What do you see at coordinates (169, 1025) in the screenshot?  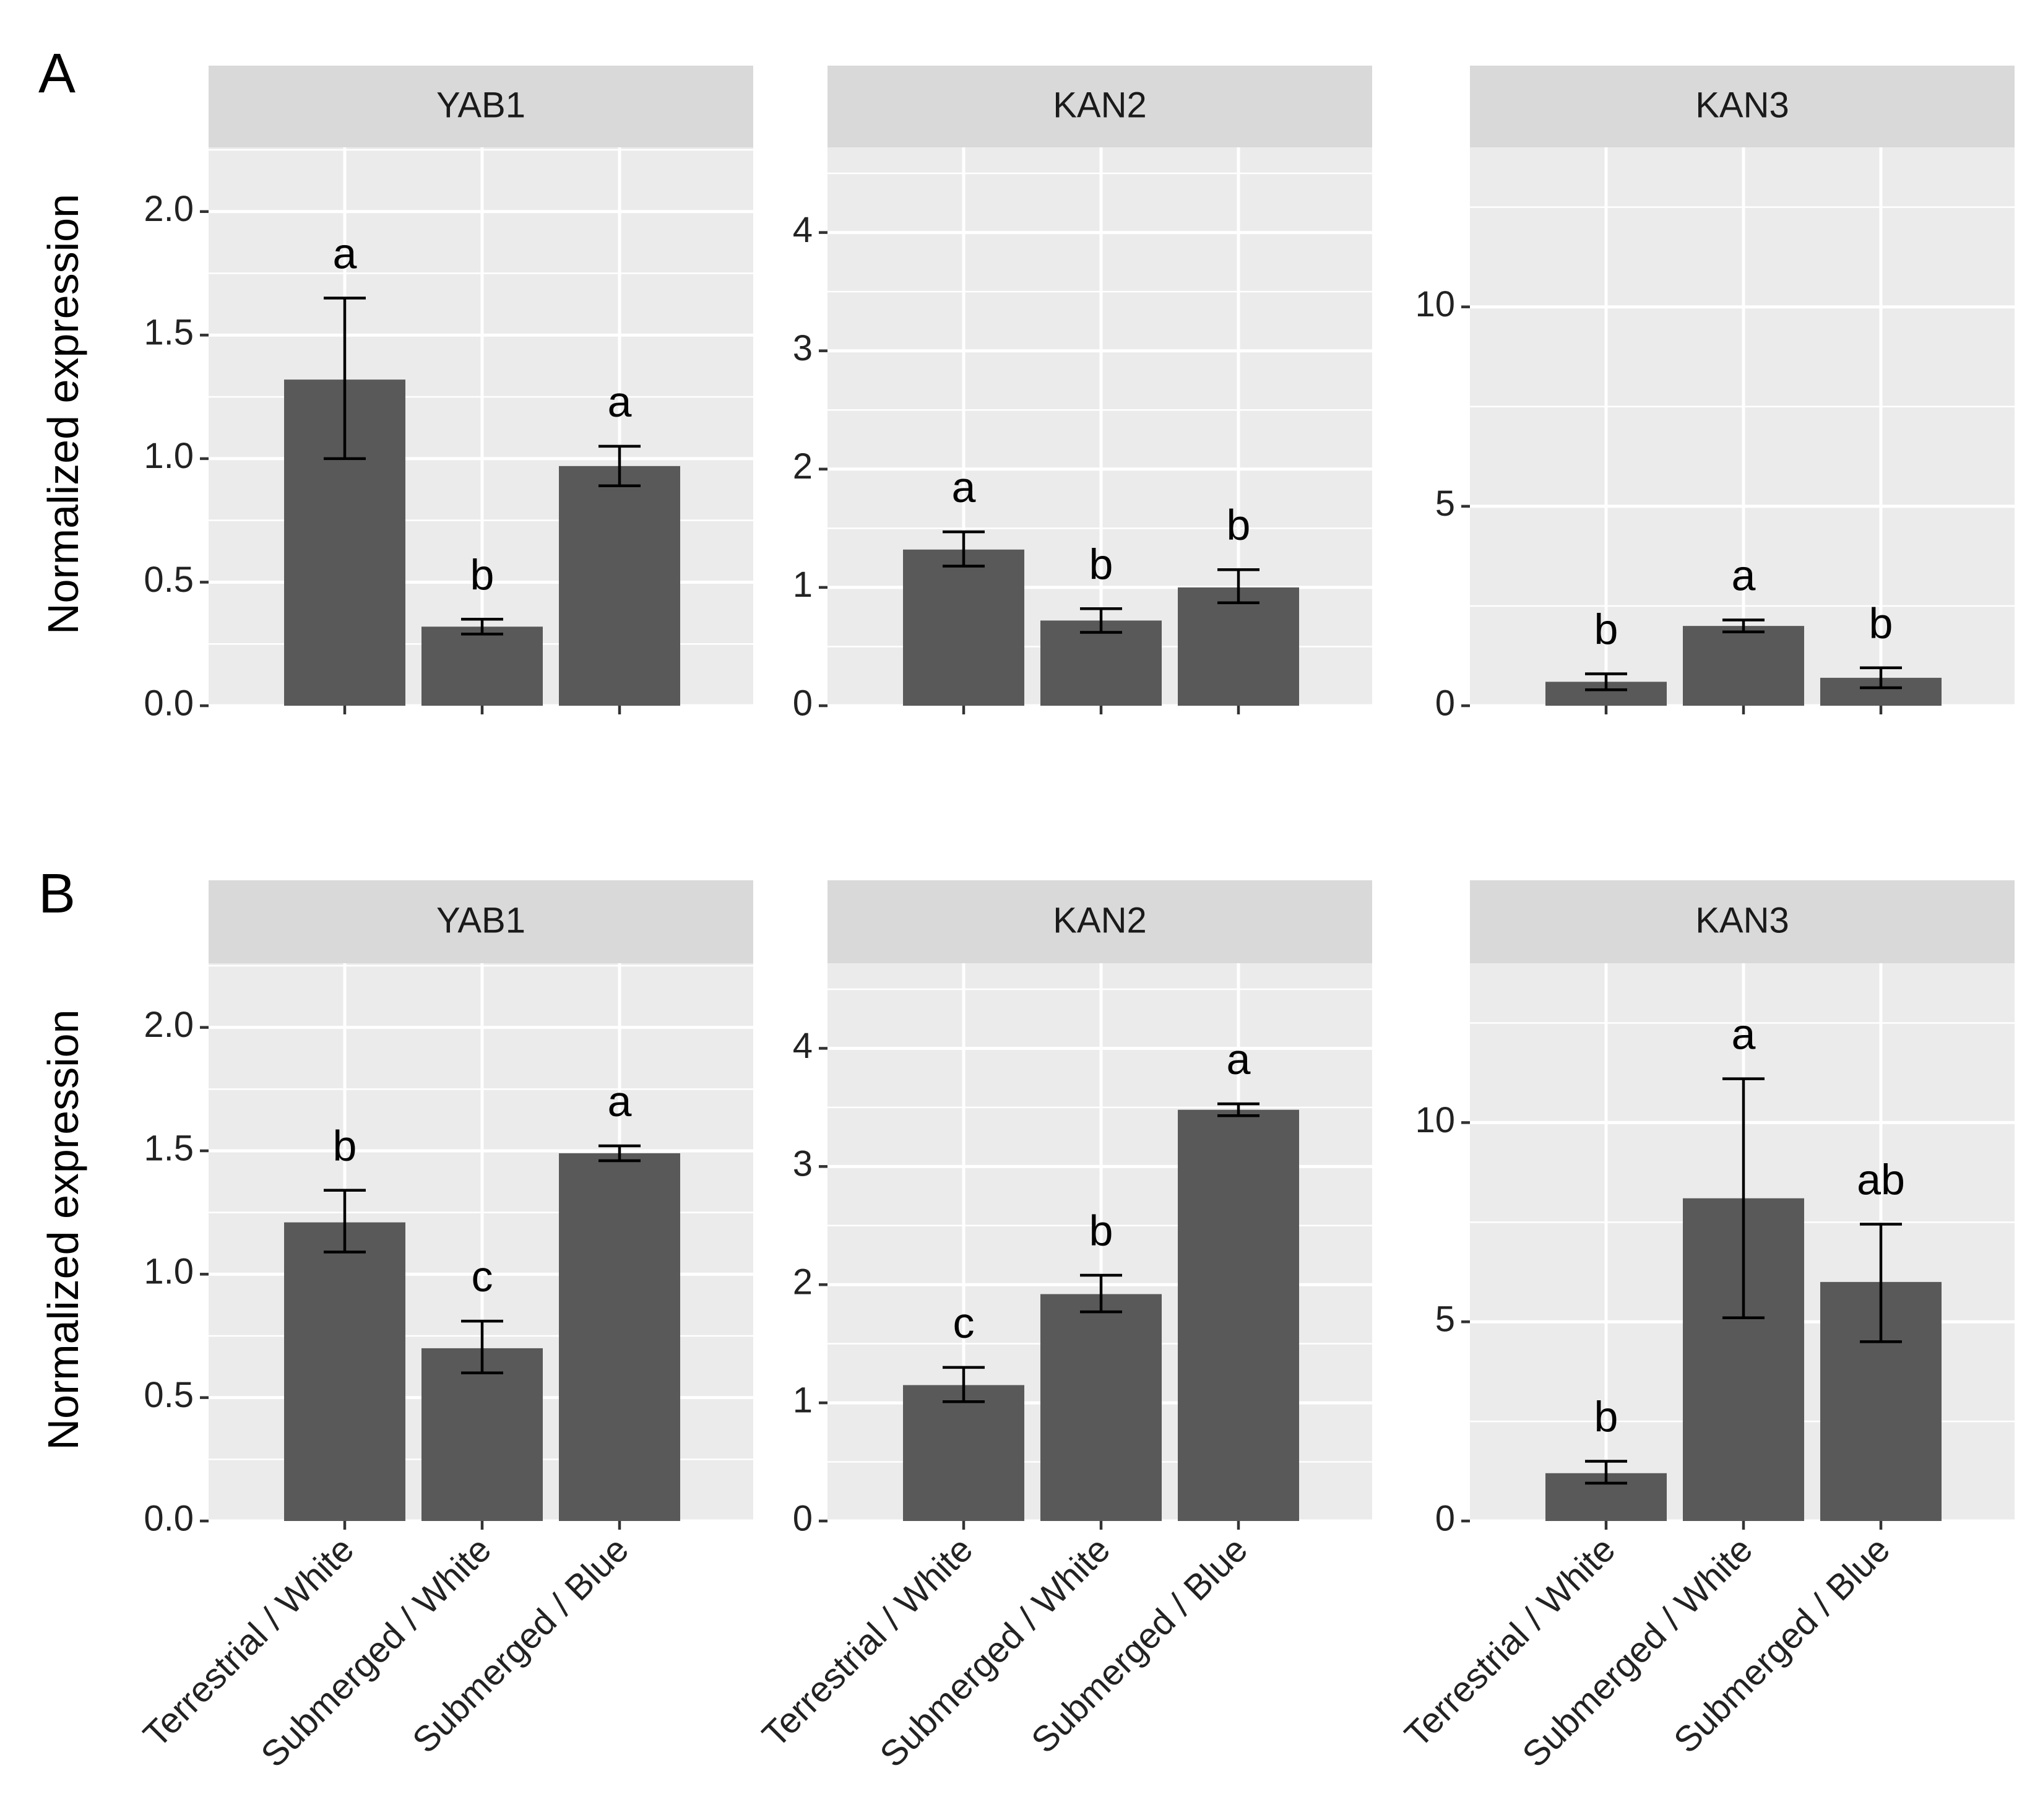 I see `row-b-yab1-ytick-label: 2.0` at bounding box center [169, 1025].